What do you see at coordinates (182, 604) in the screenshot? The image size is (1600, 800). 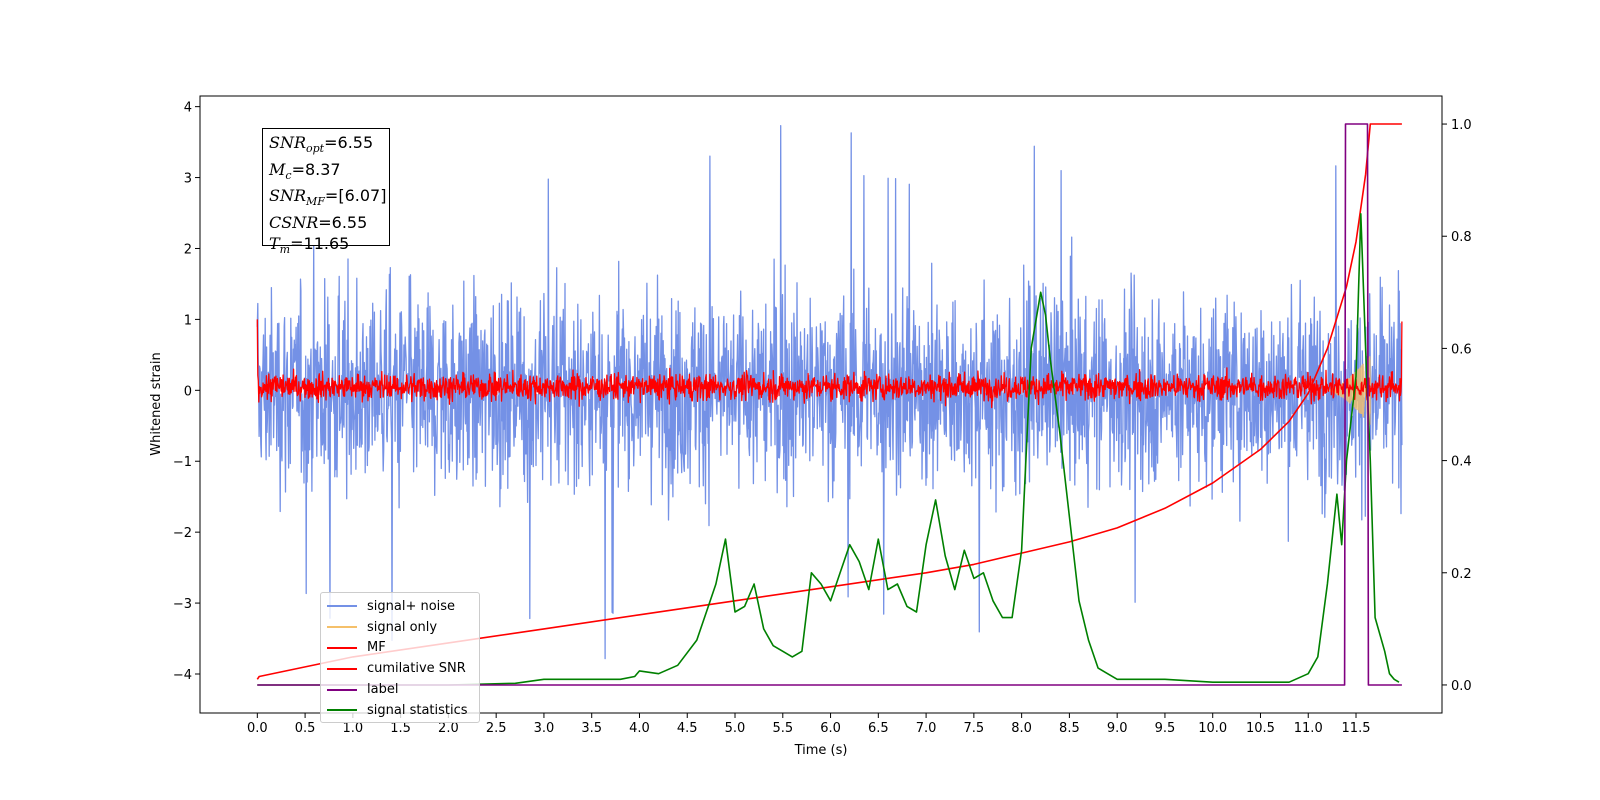 I see `y-tick-label: −3` at bounding box center [182, 604].